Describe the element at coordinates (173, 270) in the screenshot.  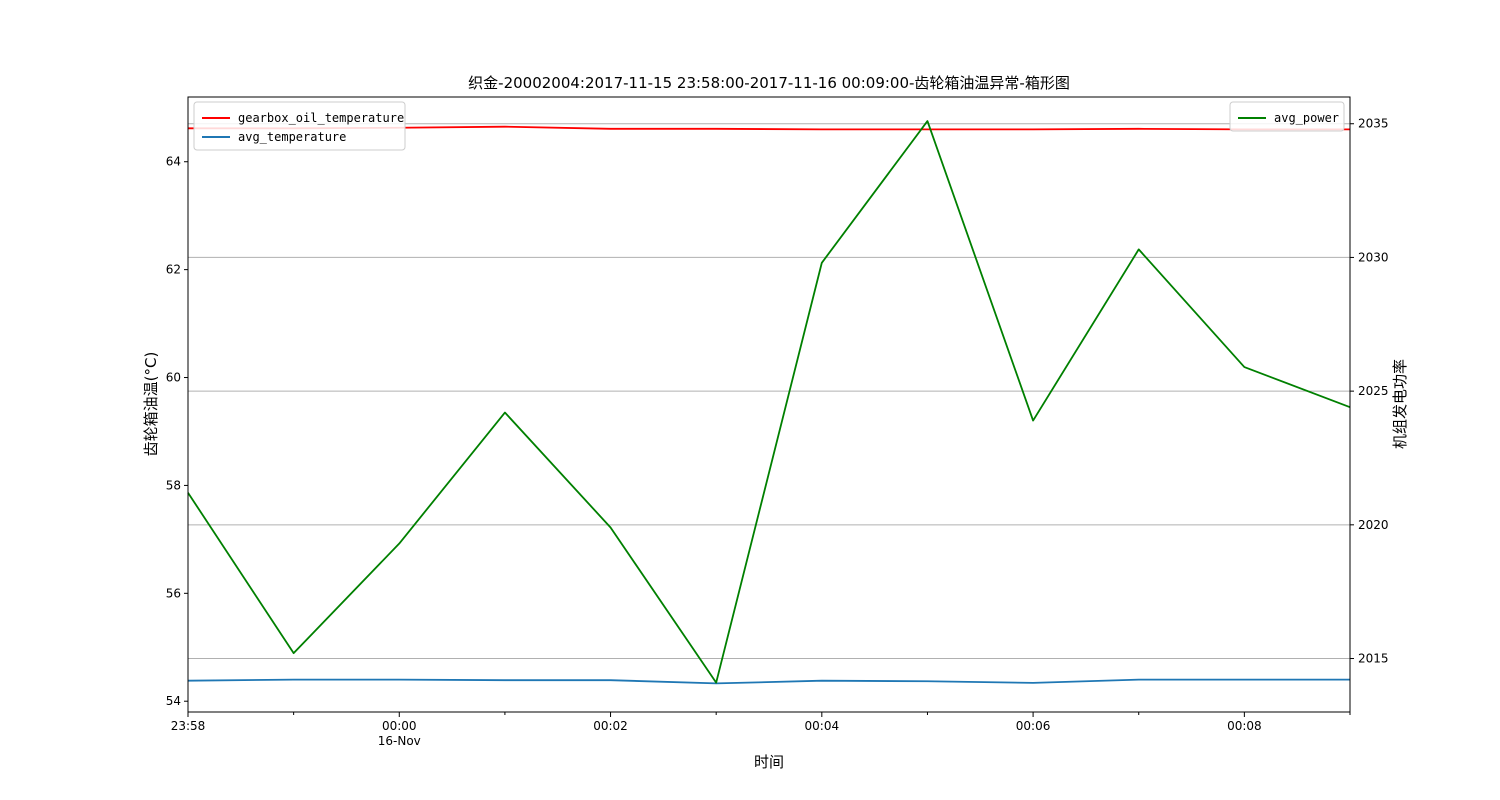
I see `left-y-tick-label: 62` at that location.